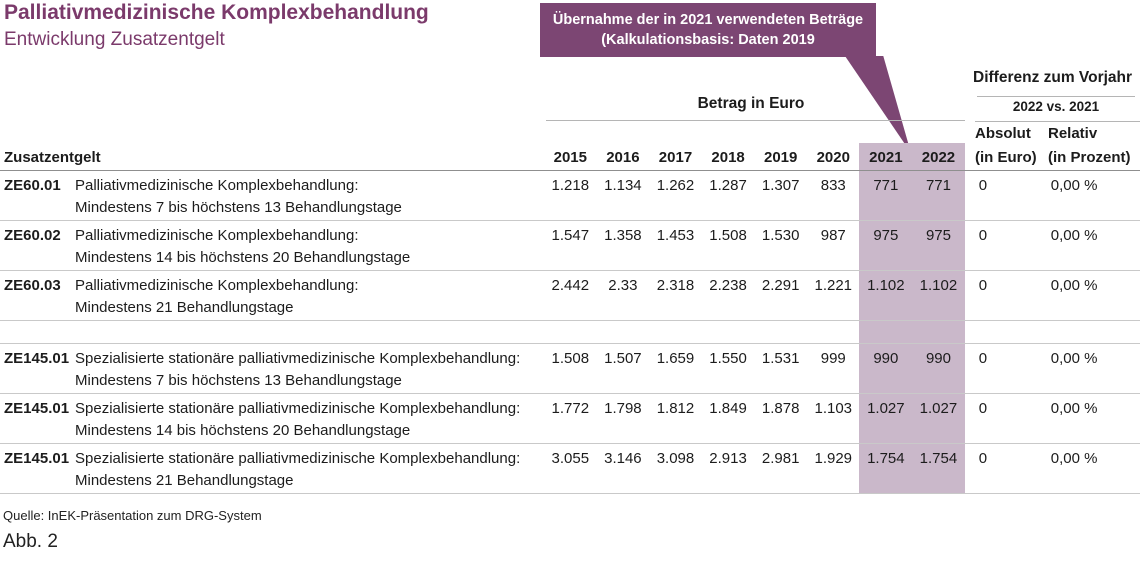  Describe the element at coordinates (1094, 146) in the screenshot. I see `relativ-column-header: Relativ (in Prozent)` at that location.